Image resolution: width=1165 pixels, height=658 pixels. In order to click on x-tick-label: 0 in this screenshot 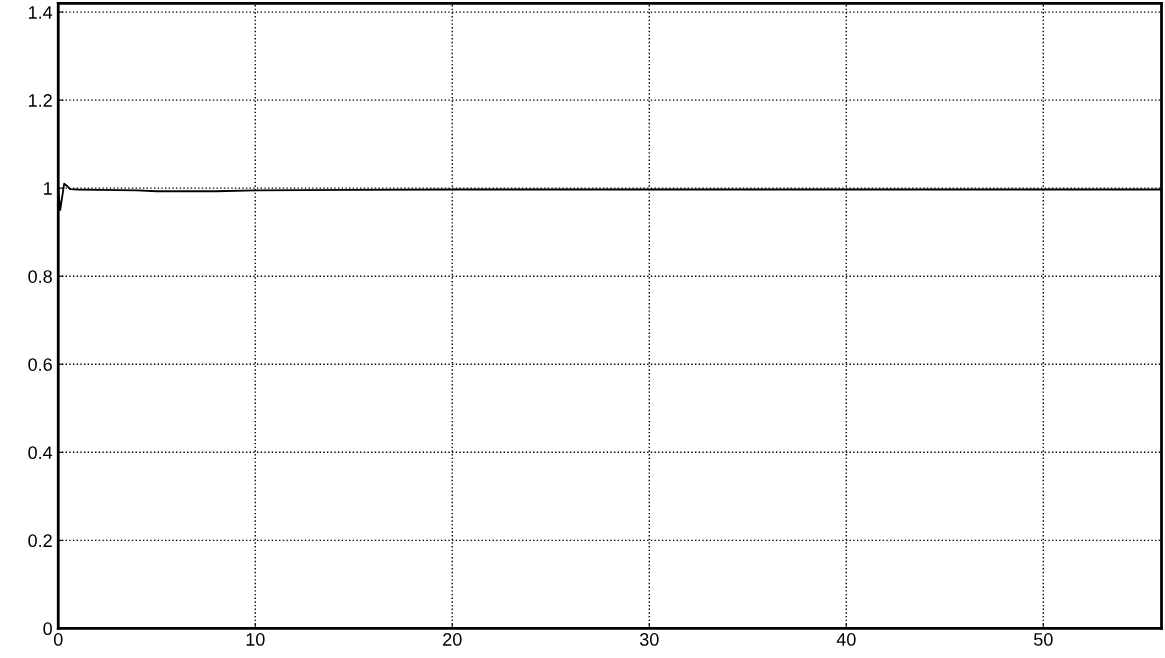, I will do `click(58, 639)`.